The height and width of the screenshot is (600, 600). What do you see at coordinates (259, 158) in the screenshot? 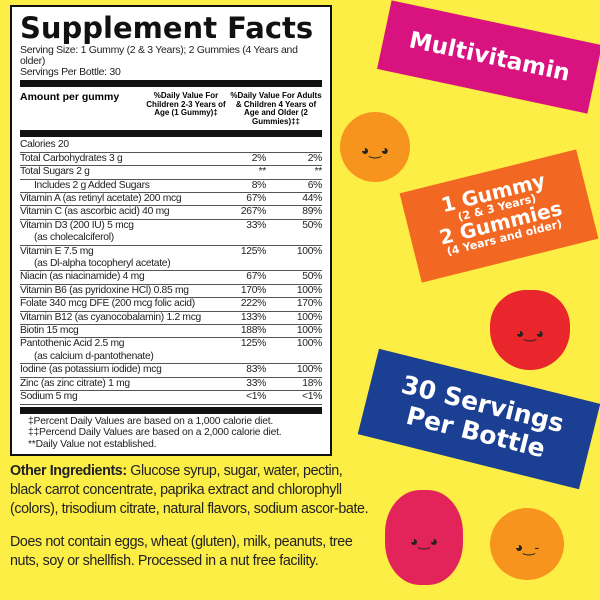
I see `children-dv: 2%` at bounding box center [259, 158].